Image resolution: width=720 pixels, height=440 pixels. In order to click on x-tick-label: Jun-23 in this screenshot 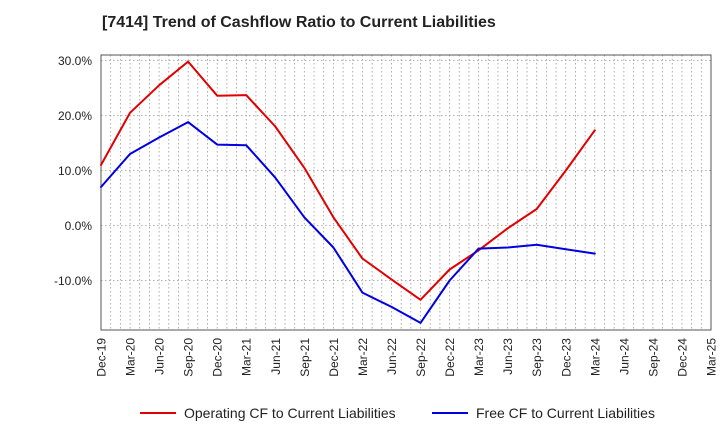, I will do `click(508, 356)`.